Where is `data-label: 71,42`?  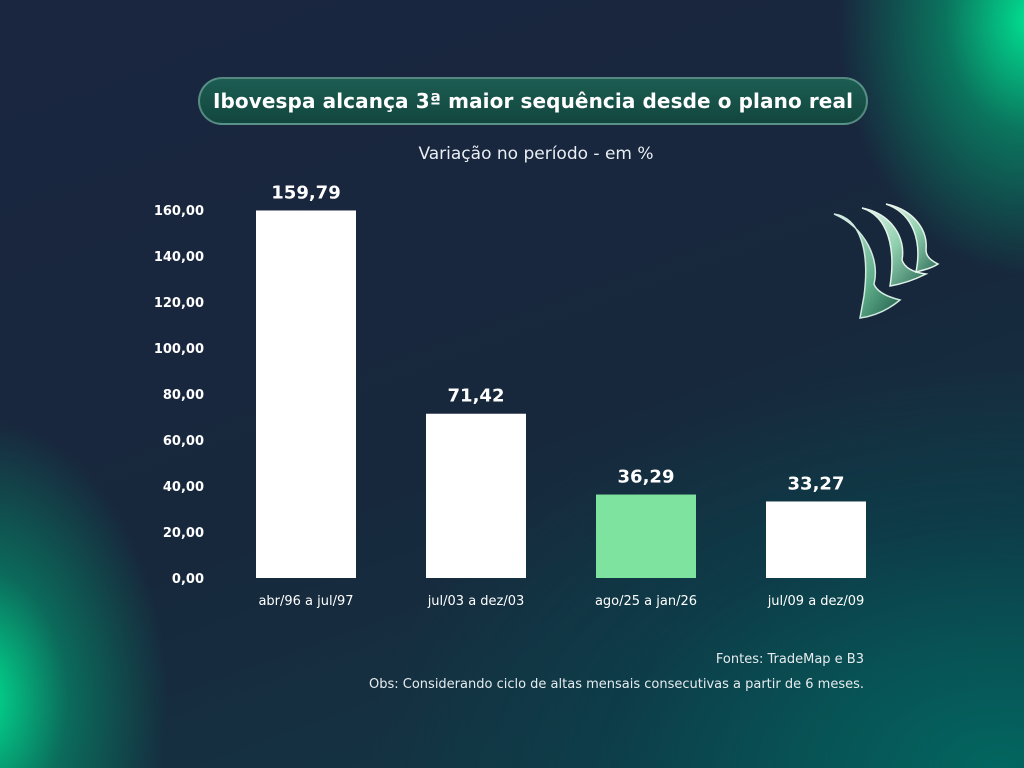 data-label: 71,42 is located at coordinates (476, 396).